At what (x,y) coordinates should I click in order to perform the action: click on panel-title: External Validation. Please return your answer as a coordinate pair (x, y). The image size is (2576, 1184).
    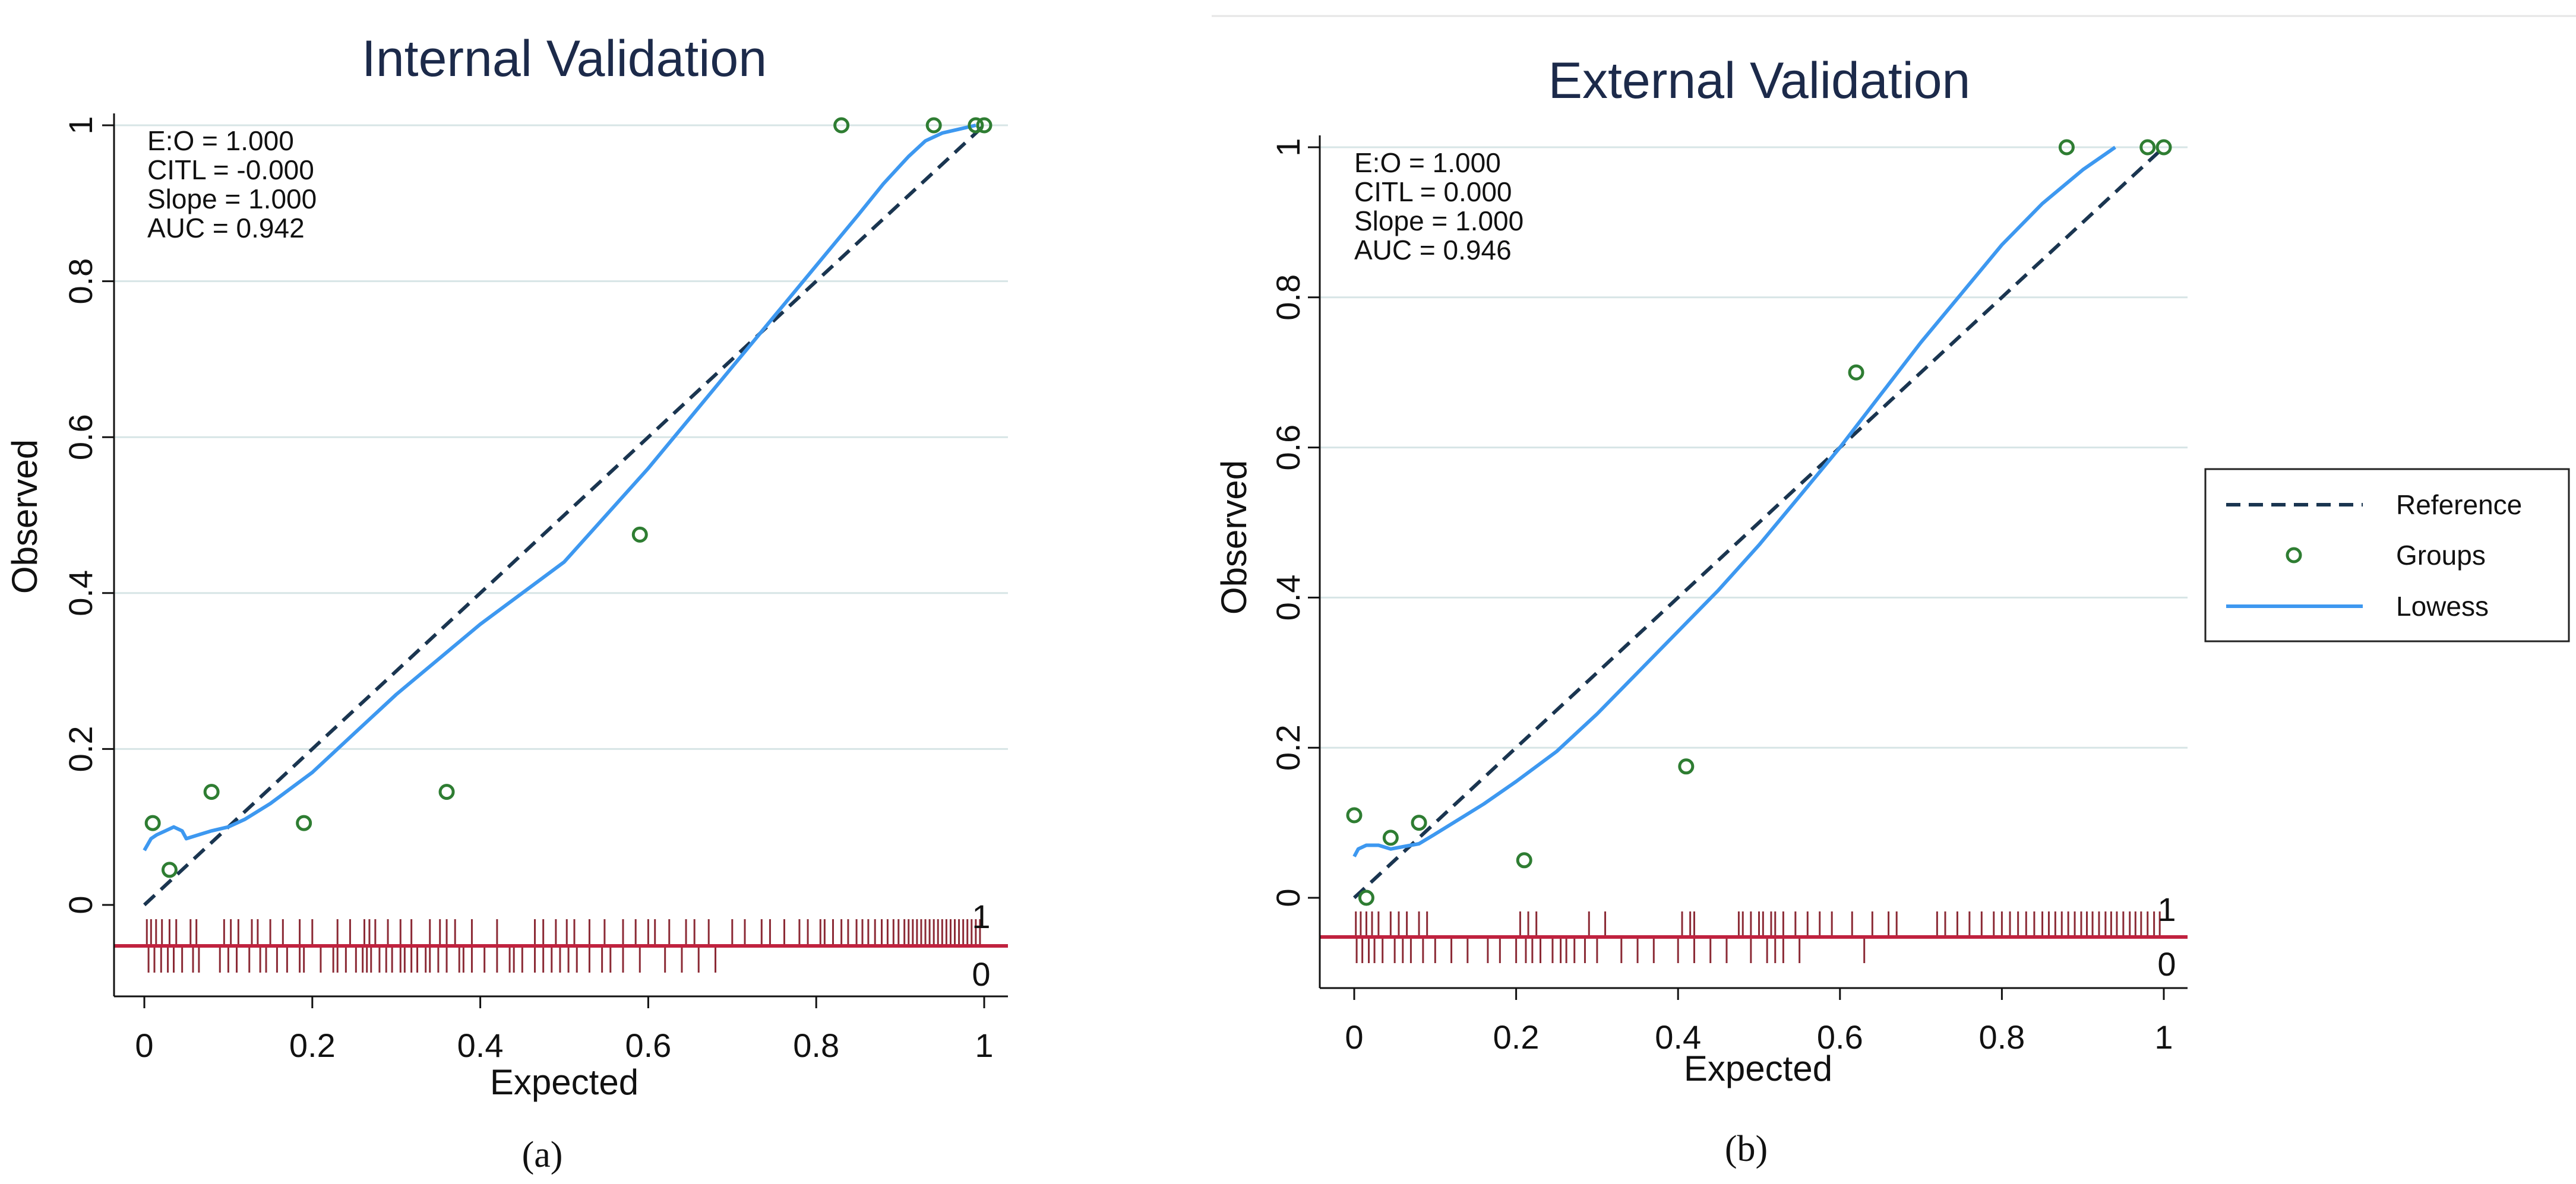
    Looking at the image, I should click on (1759, 80).